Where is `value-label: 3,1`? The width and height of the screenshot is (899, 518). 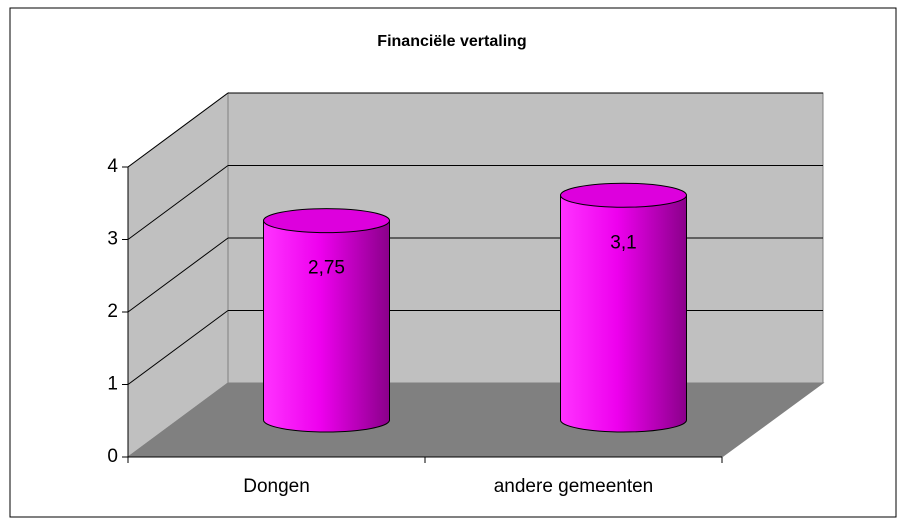
value-label: 3,1 is located at coordinates (623, 242).